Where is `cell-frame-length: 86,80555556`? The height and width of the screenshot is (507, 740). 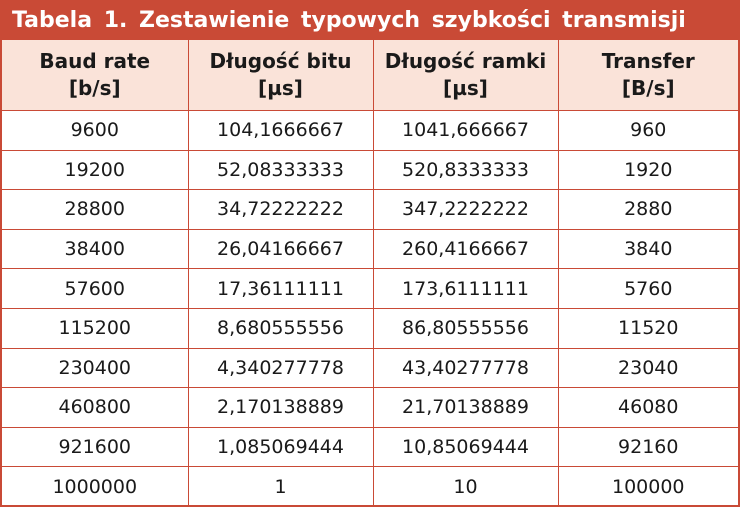 cell-frame-length: 86,80555556 is located at coordinates (465, 328).